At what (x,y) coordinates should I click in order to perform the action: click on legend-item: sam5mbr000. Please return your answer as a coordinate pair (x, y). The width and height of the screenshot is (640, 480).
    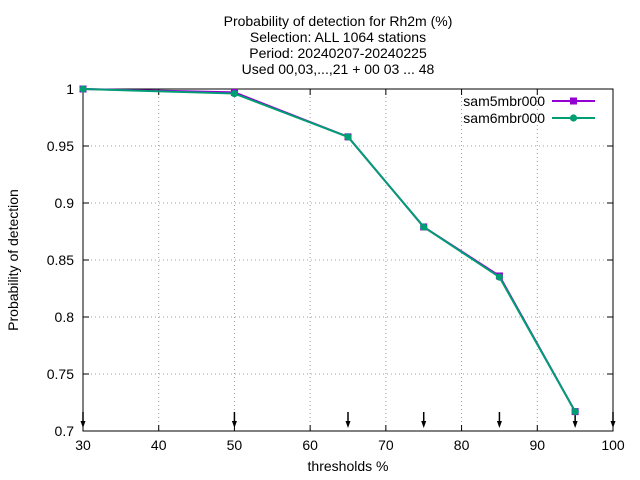
    Looking at the image, I should click on (529, 101).